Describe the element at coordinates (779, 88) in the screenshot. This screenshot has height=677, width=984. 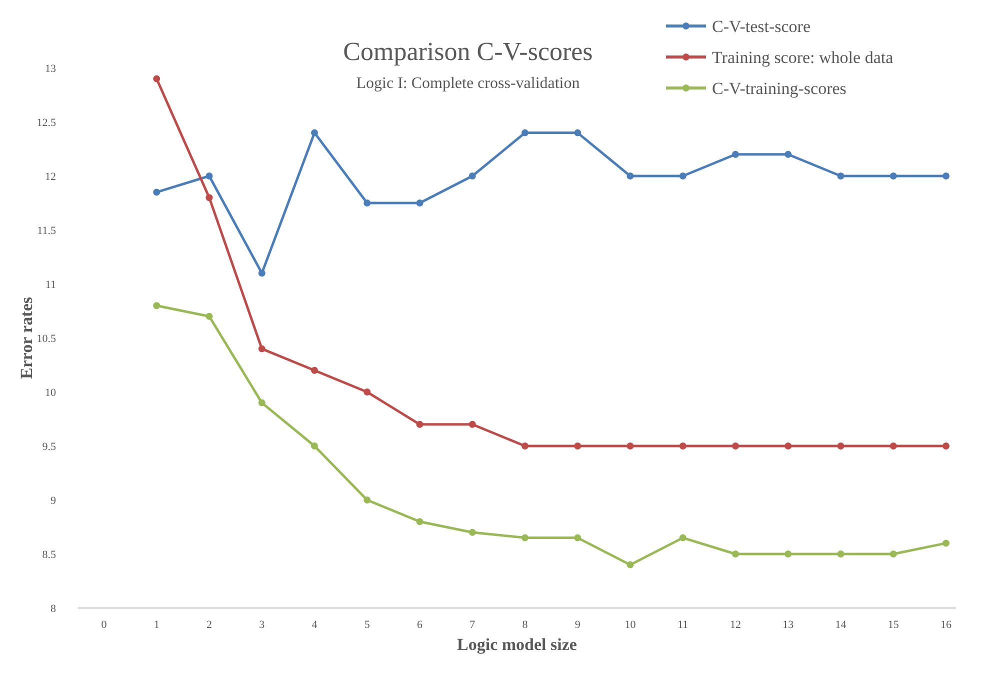
I see `legend-label: C-V-training-scores` at that location.